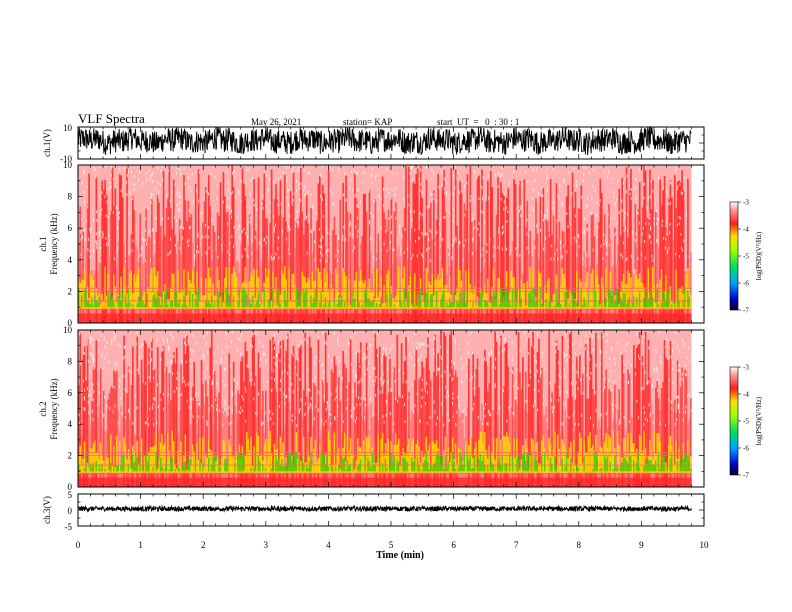 Image resolution: width=792 pixels, height=612 pixels. Describe the element at coordinates (400, 555) in the screenshot. I see `time-axis-label: Time (min)` at that location.